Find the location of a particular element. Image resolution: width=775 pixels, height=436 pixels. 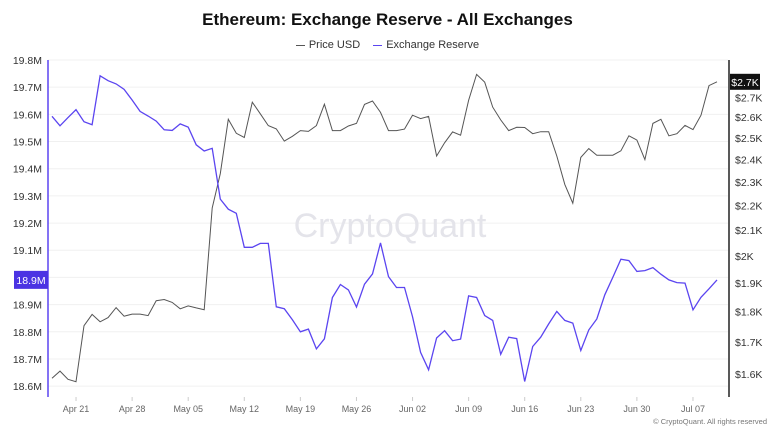

current-price-label: $2.7K is located at coordinates (744, 83).